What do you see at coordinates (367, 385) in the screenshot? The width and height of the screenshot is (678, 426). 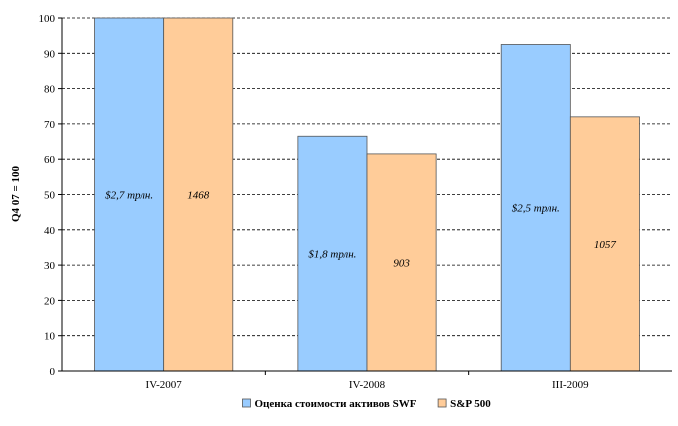 I see `x-tick-label: IV-2008` at bounding box center [367, 385].